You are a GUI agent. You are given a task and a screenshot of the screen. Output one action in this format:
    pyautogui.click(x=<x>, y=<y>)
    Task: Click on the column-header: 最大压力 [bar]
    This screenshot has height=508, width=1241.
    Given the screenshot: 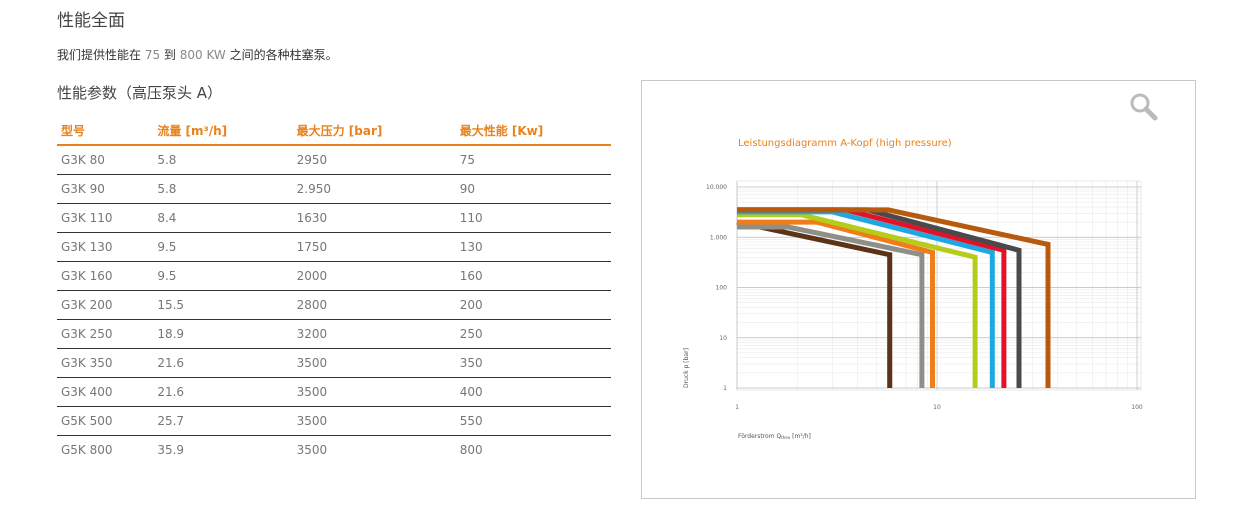 What is the action you would take?
    pyautogui.click(x=374, y=131)
    